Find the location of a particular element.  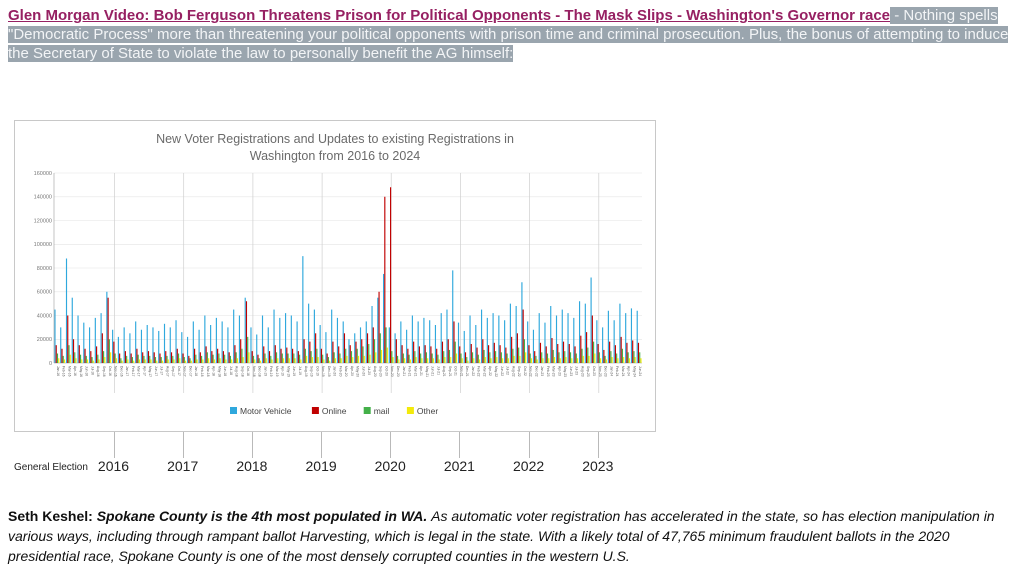

year-label: 2018 is located at coordinates (252, 466).